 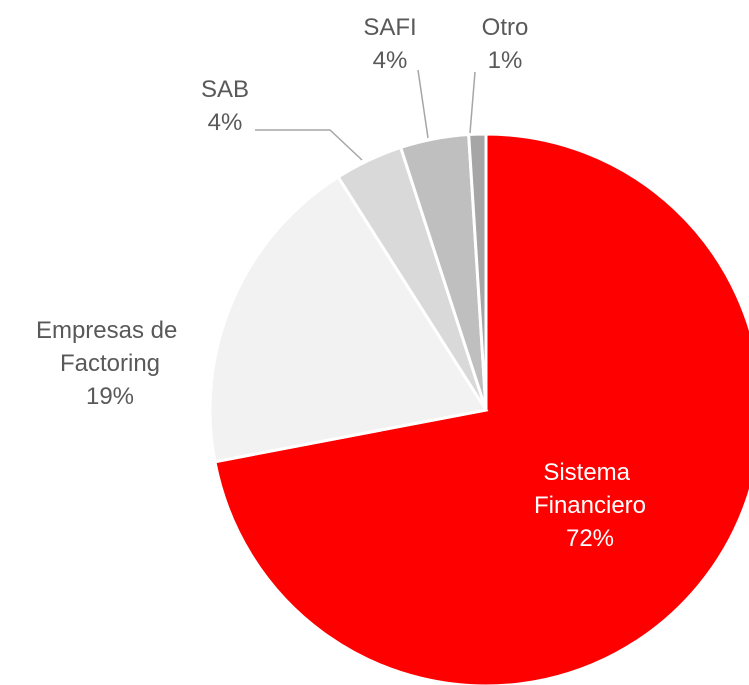 What do you see at coordinates (505, 27) in the screenshot?
I see `slice-label: Otro` at bounding box center [505, 27].